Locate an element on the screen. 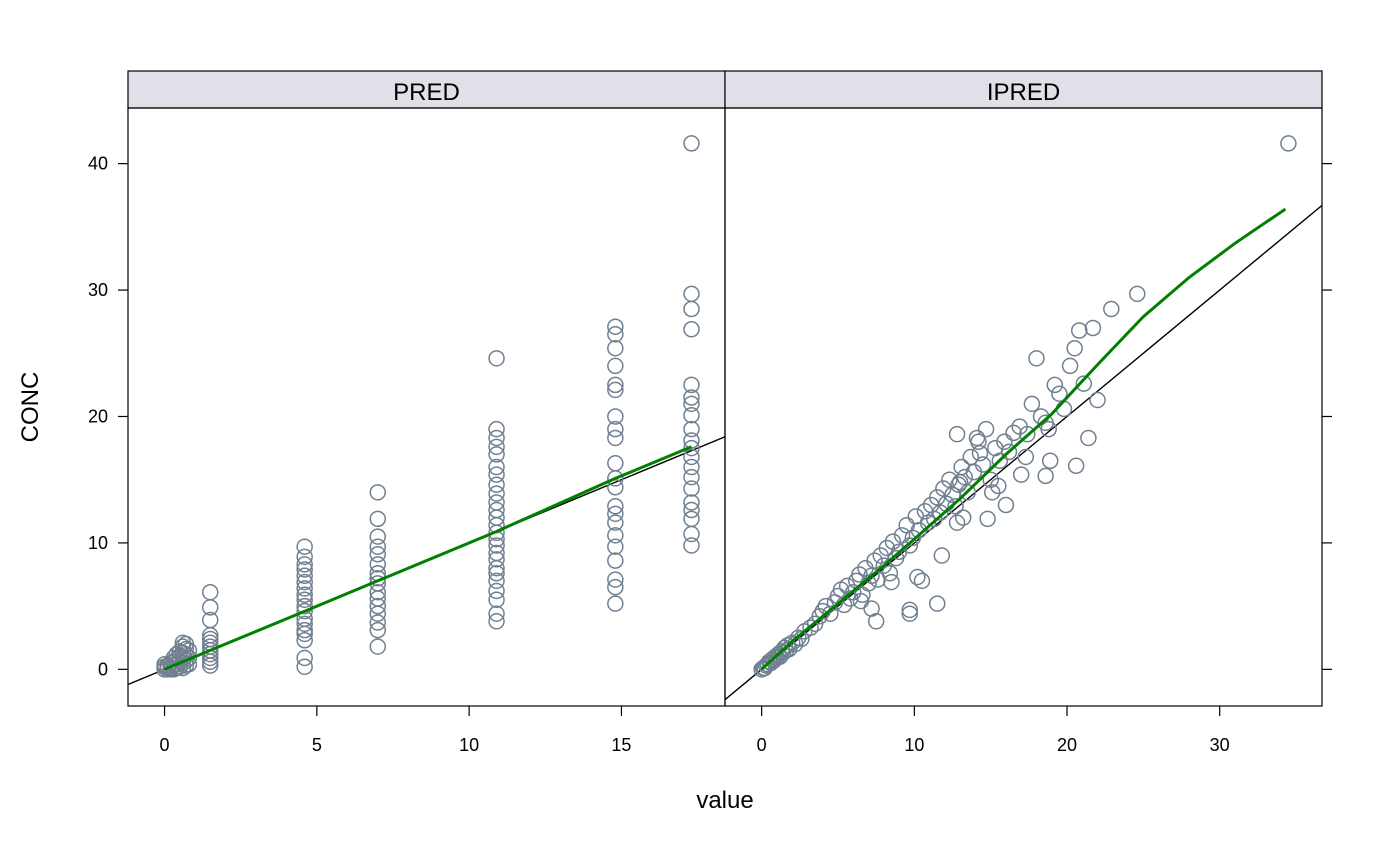 This screenshot has height=865, width=1400. x-tick-label: 0 is located at coordinates (165, 745).